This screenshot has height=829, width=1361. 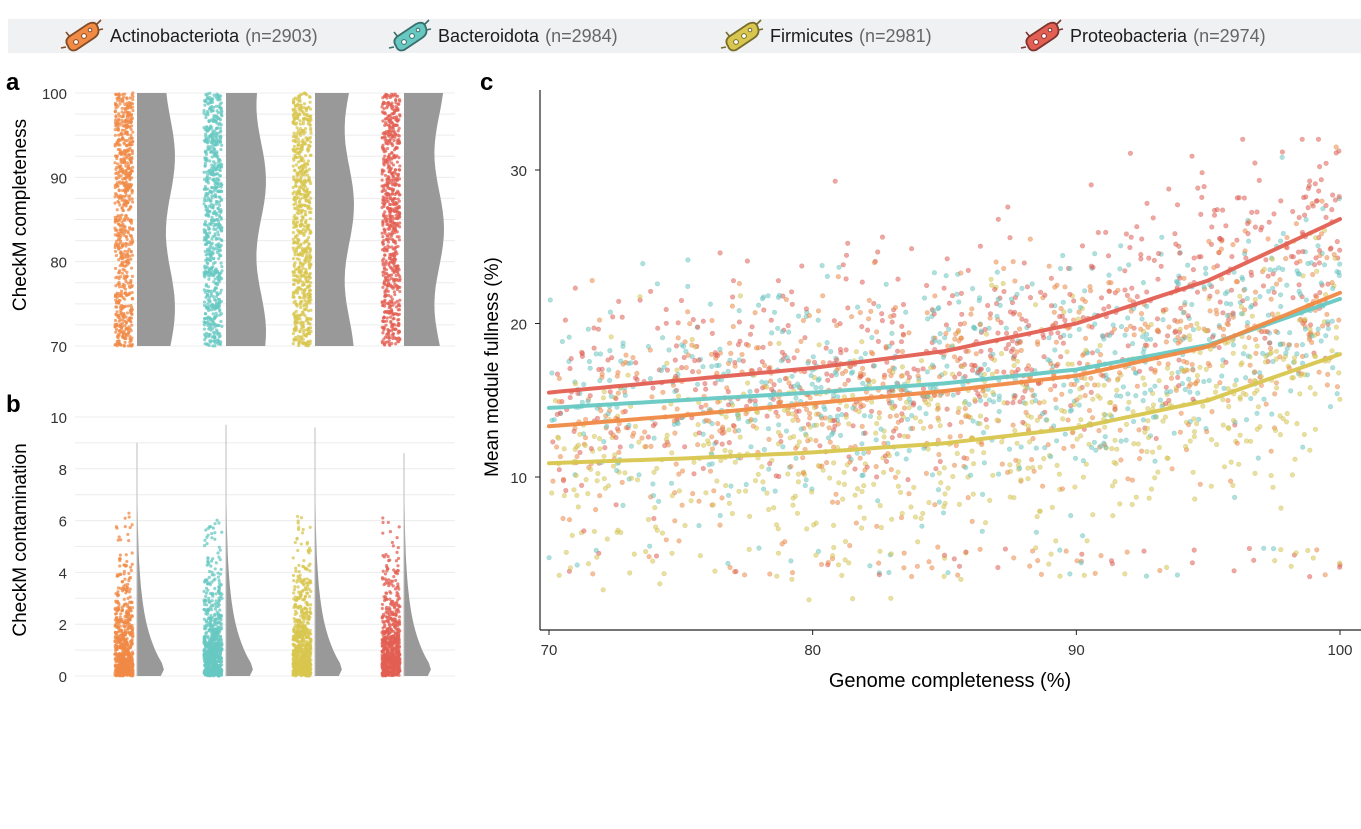 I want to click on y-tick-label: 100, so click(x=54, y=94).